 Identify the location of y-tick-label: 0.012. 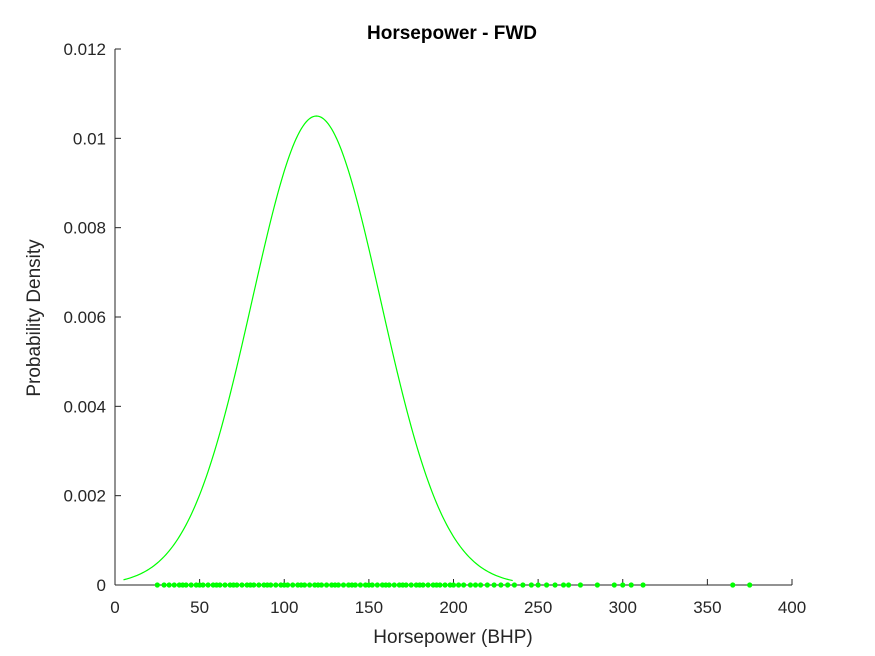
(84, 49).